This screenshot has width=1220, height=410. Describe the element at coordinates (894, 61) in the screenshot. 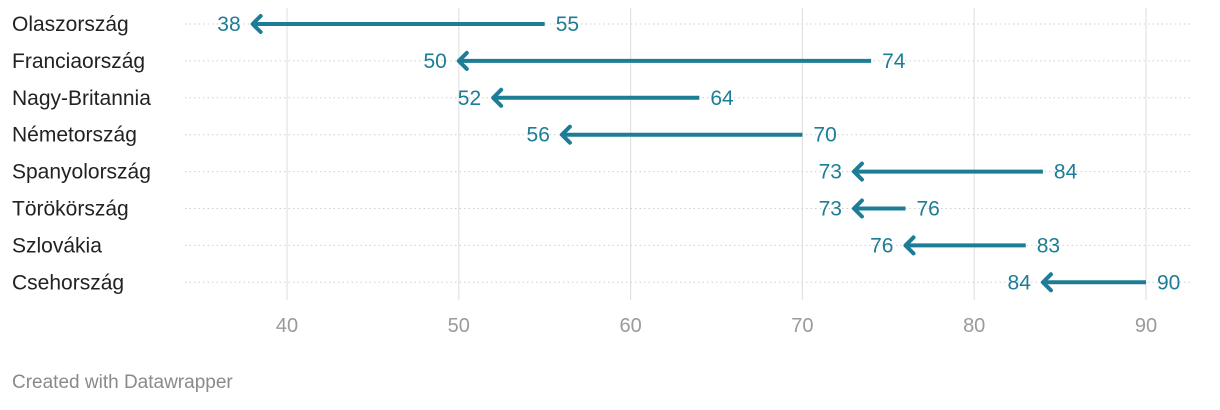

I see `start-value-label: 74` at that location.